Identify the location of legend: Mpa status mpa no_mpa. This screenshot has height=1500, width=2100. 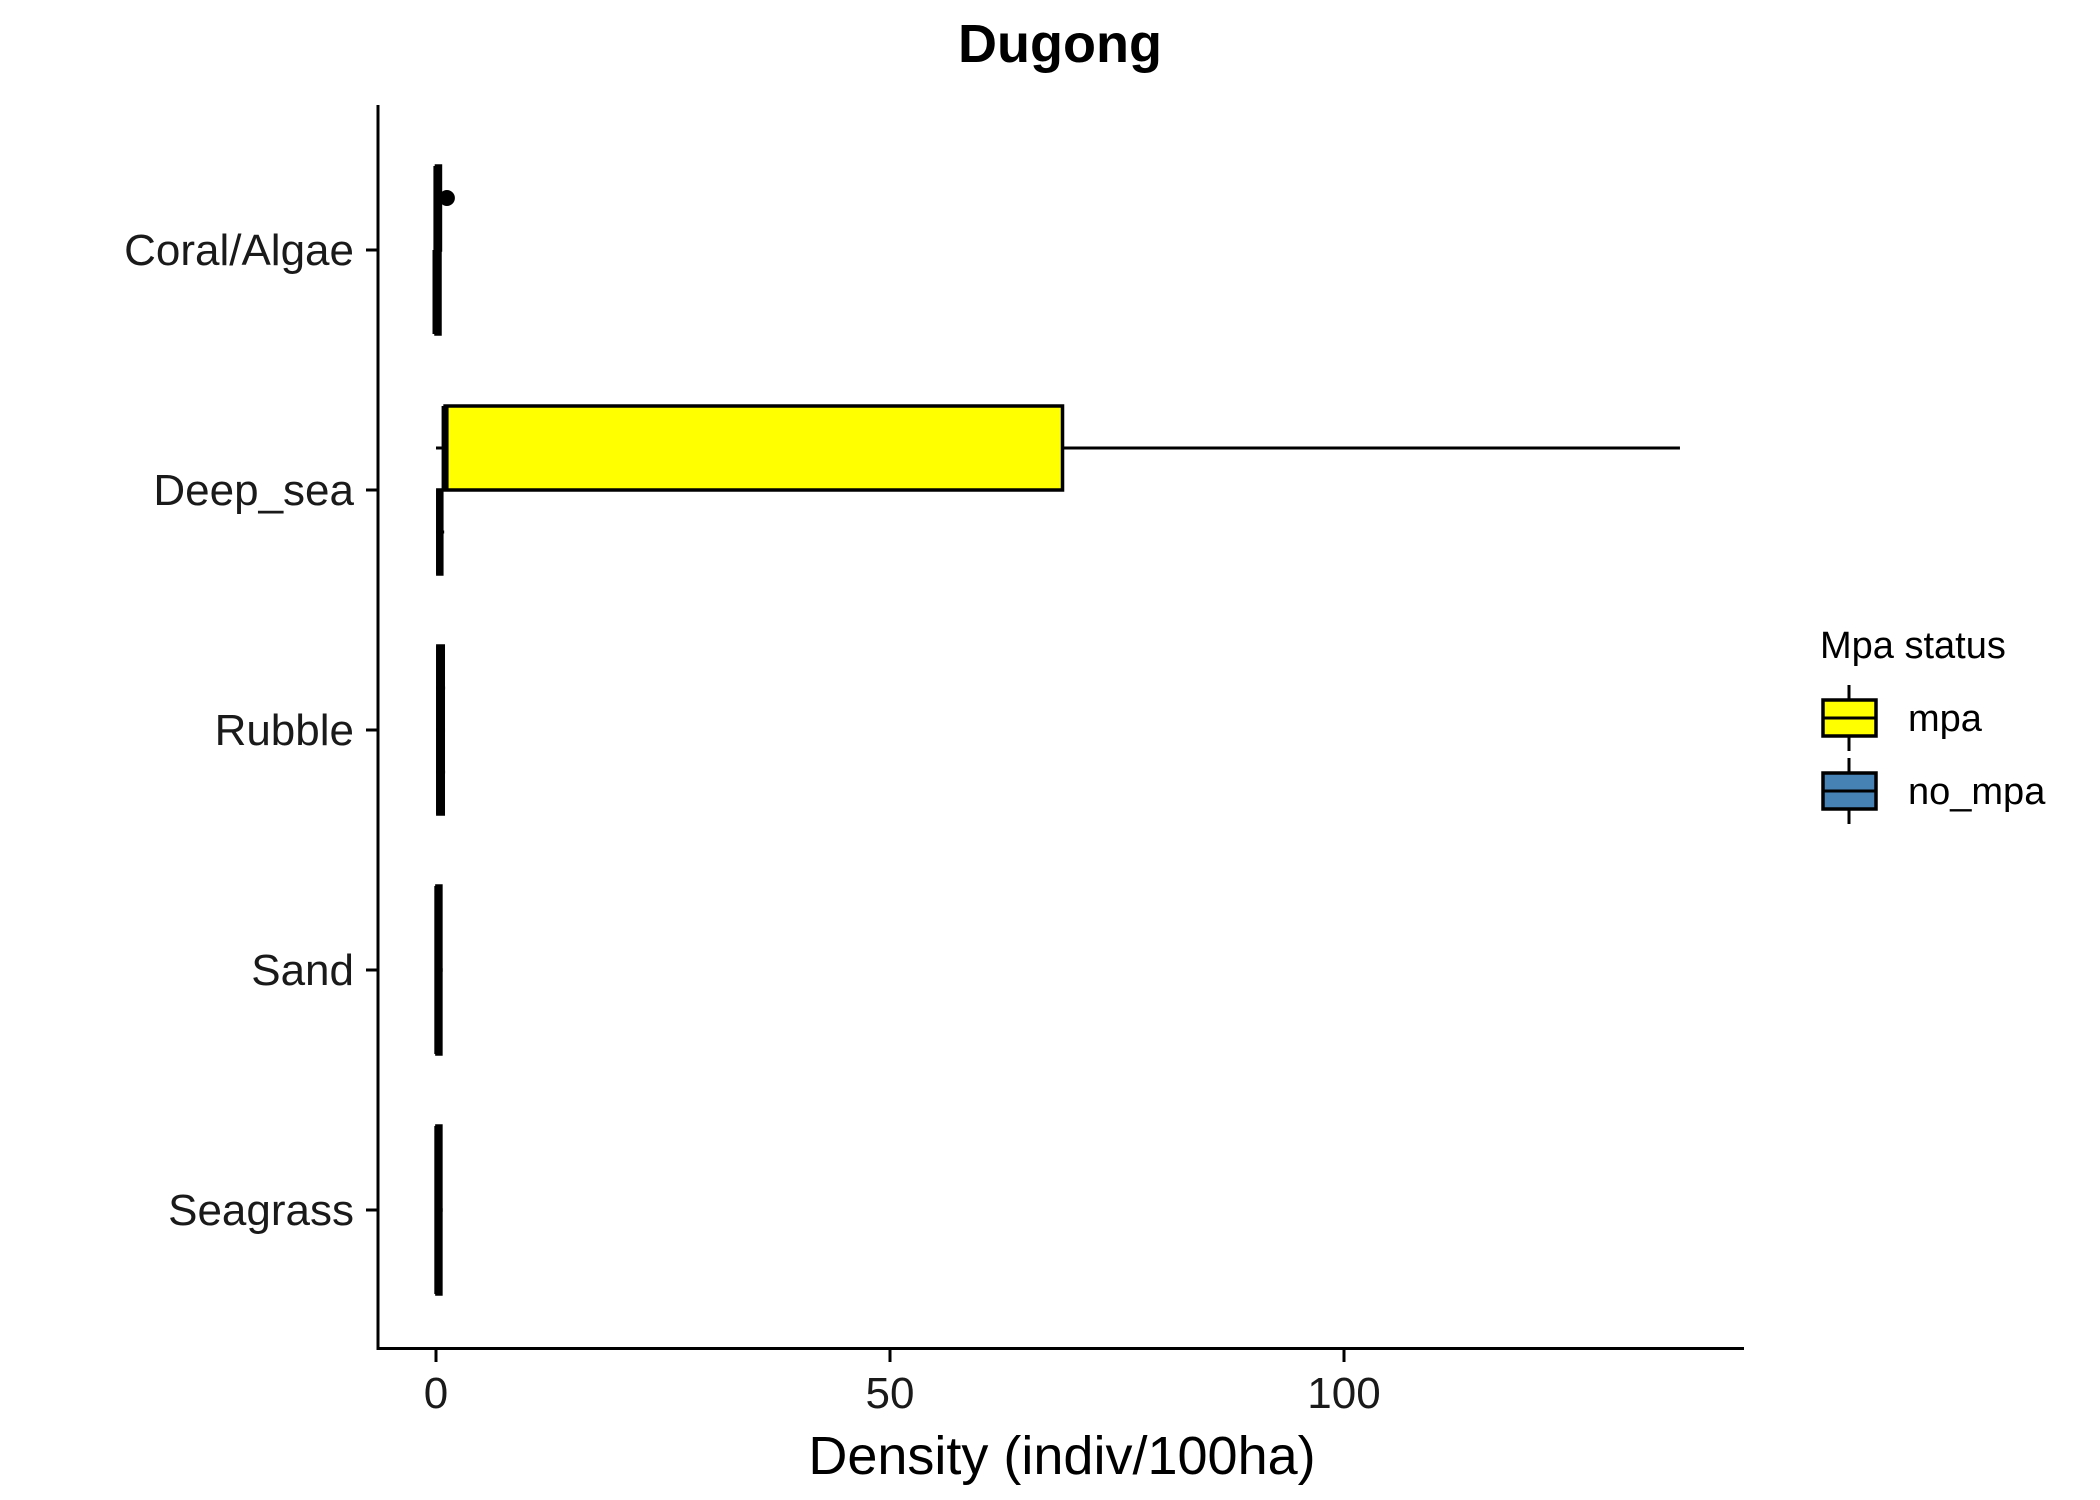
(1933, 724).